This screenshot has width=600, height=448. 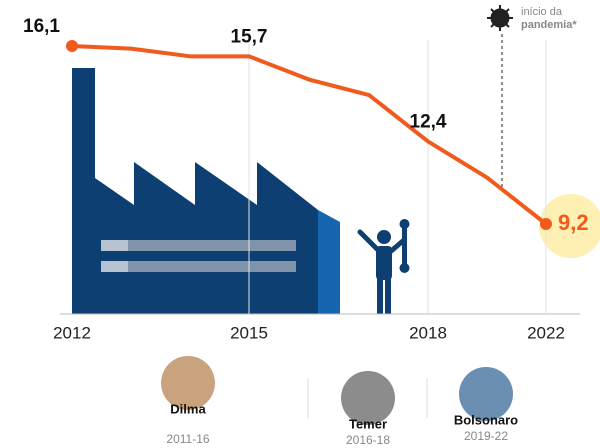 What do you see at coordinates (546, 332) in the screenshot?
I see `x-tick-label: 2022` at bounding box center [546, 332].